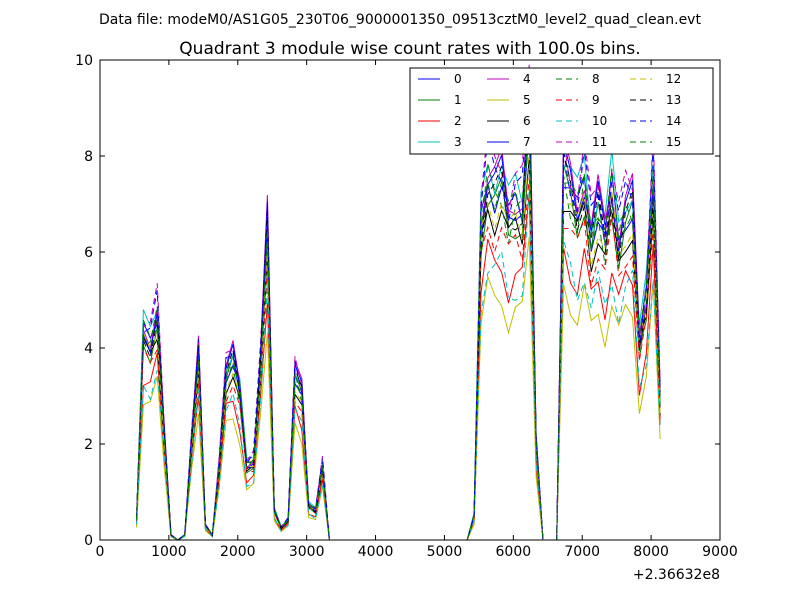  I want to click on y-tick-label: 10, so click(84, 61).